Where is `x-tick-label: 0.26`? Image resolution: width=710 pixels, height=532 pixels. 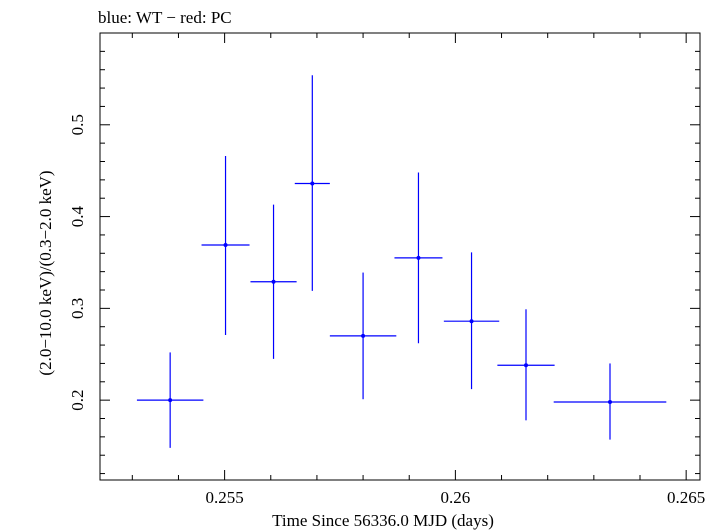
x-tick-label: 0.26 is located at coordinates (456, 497).